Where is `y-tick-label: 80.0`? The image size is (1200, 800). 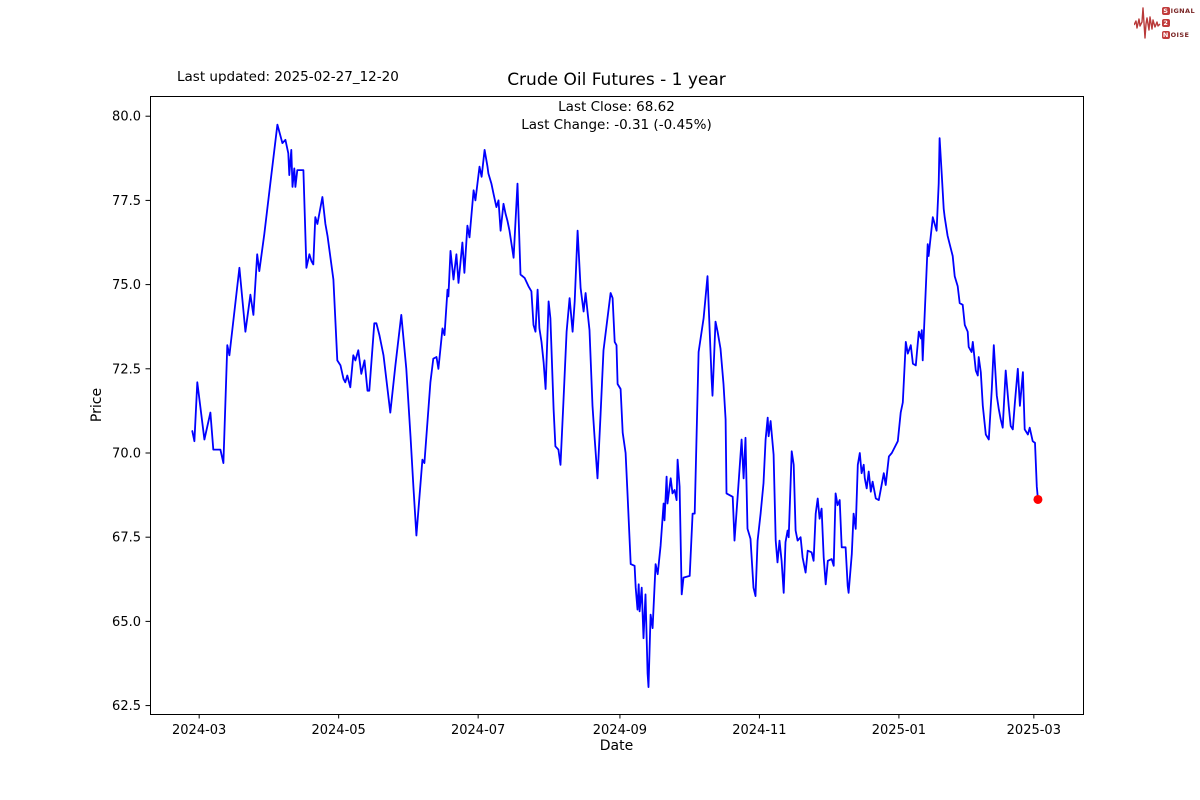
y-tick-label: 80.0 is located at coordinates (126, 117).